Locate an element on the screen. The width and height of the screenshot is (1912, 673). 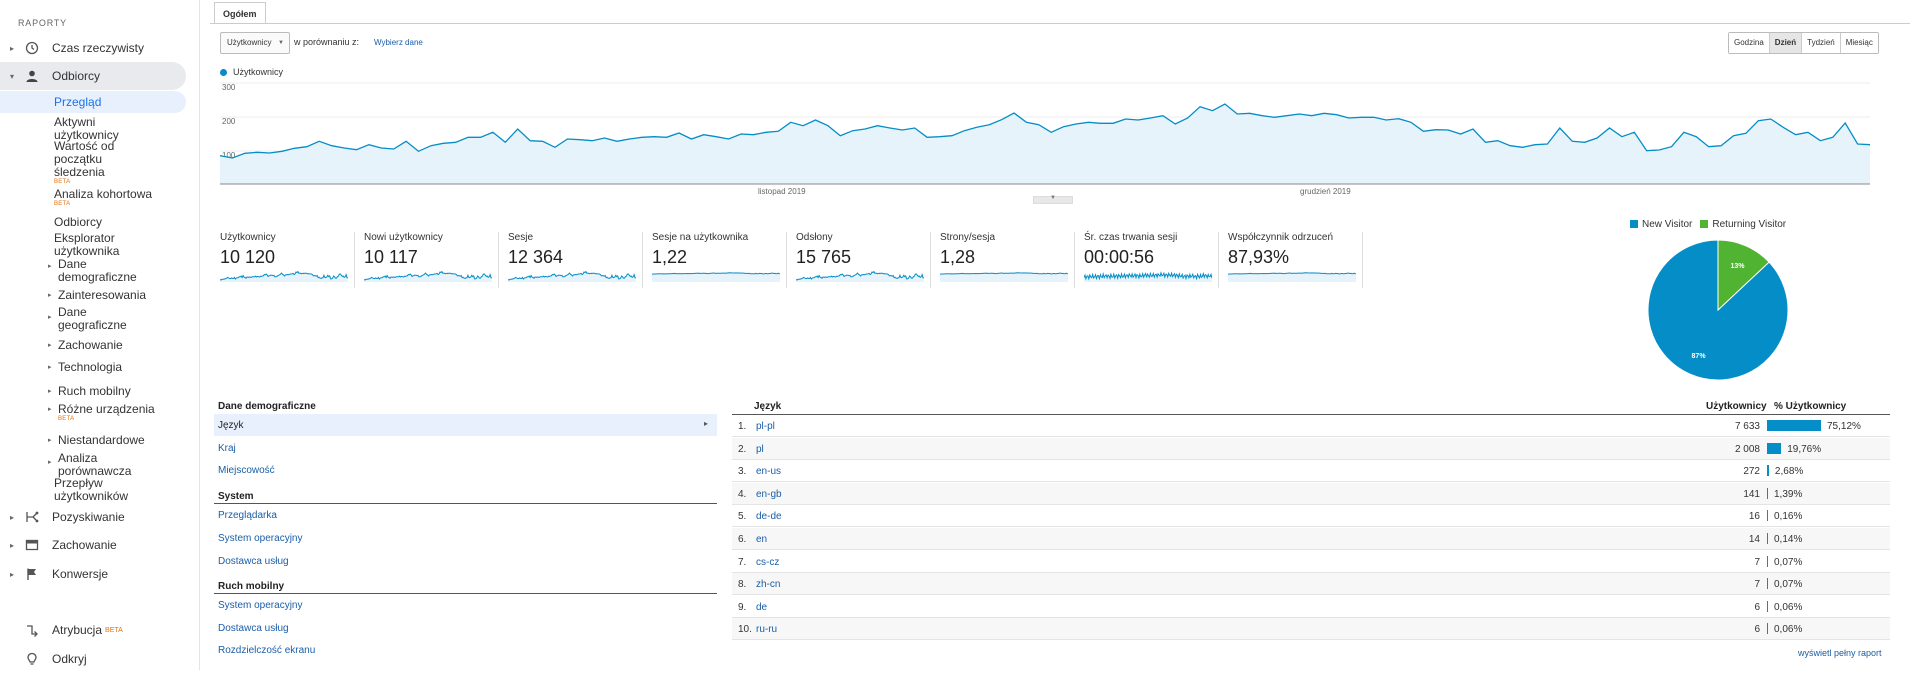
sidebar-sub-cross-device: Różne urządzenia BETA is located at coordinates (106, 413).